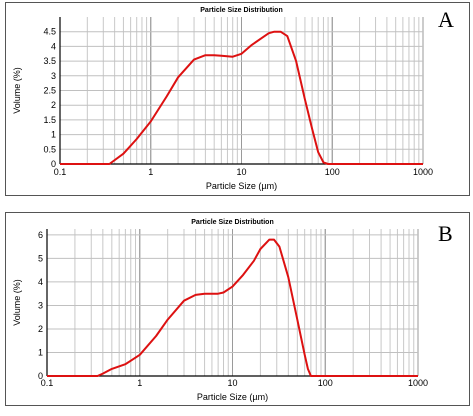 Image resolution: width=473 pixels, height=416 pixels. What do you see at coordinates (49, 149) in the screenshot?
I see `y-tick-label: 0.5` at bounding box center [49, 149].